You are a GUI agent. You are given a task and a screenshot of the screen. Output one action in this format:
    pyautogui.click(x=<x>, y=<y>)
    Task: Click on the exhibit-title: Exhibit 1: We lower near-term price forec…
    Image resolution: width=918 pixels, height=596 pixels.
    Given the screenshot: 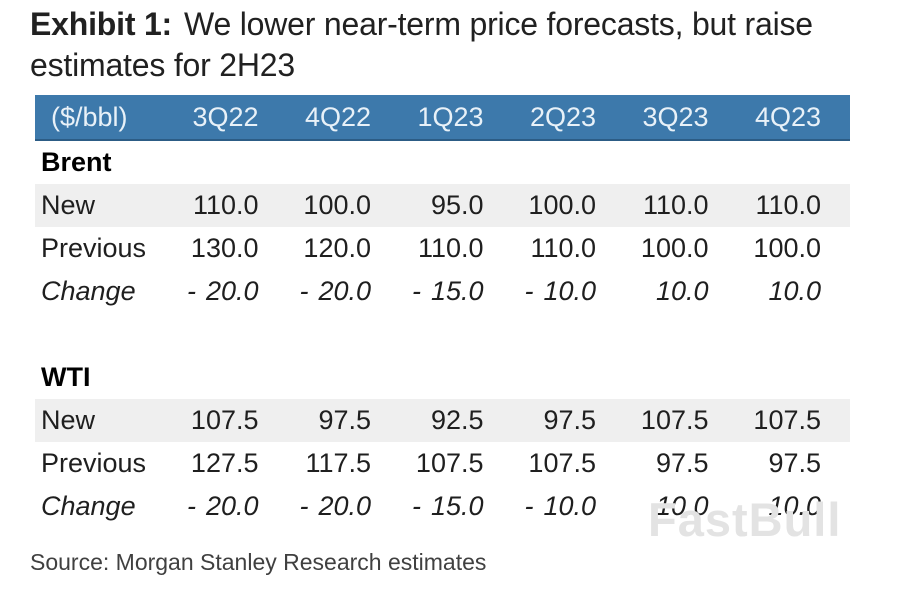 What is the action you would take?
    pyautogui.click(x=461, y=45)
    